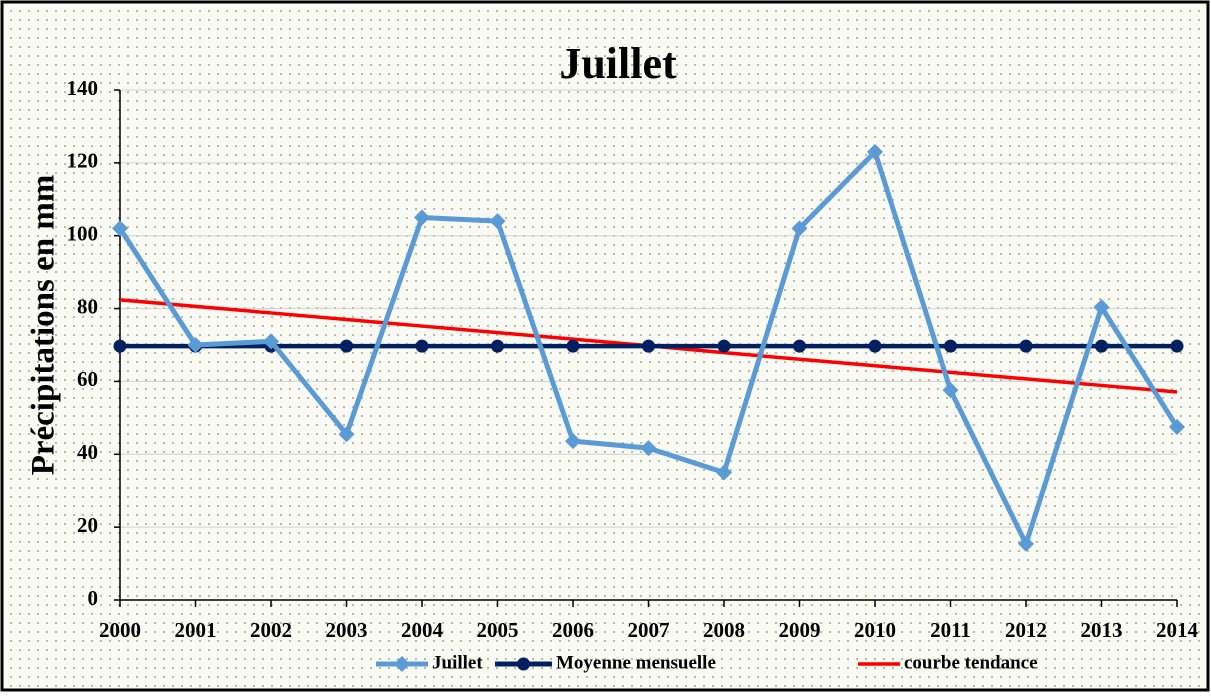 This screenshot has height=698, width=1211. I want to click on y-tick-label: 0, so click(93, 598).